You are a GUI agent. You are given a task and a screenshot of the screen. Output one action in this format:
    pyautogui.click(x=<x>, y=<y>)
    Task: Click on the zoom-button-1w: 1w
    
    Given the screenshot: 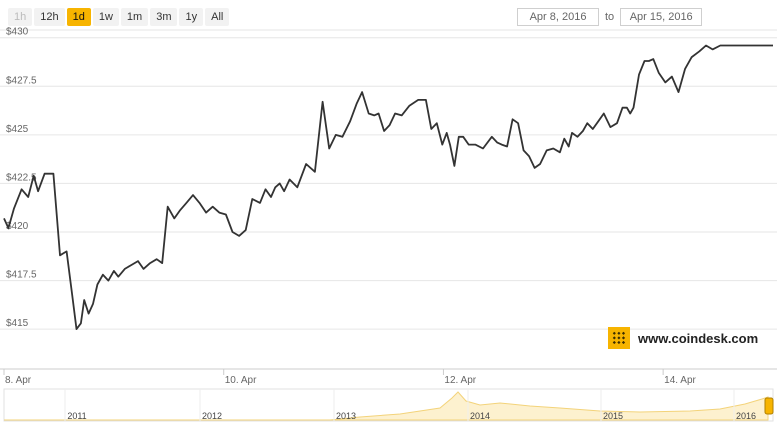 What is the action you would take?
    pyautogui.click(x=105, y=17)
    